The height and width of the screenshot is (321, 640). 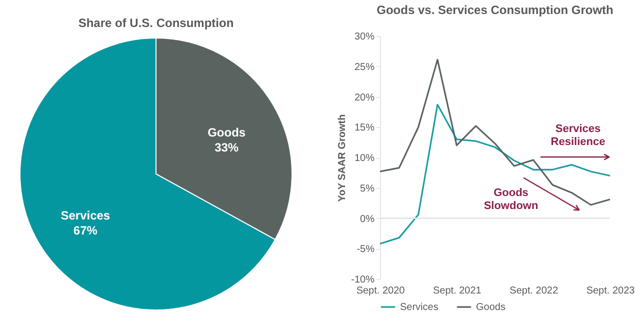 I want to click on data-label: 67%, so click(x=85, y=231).